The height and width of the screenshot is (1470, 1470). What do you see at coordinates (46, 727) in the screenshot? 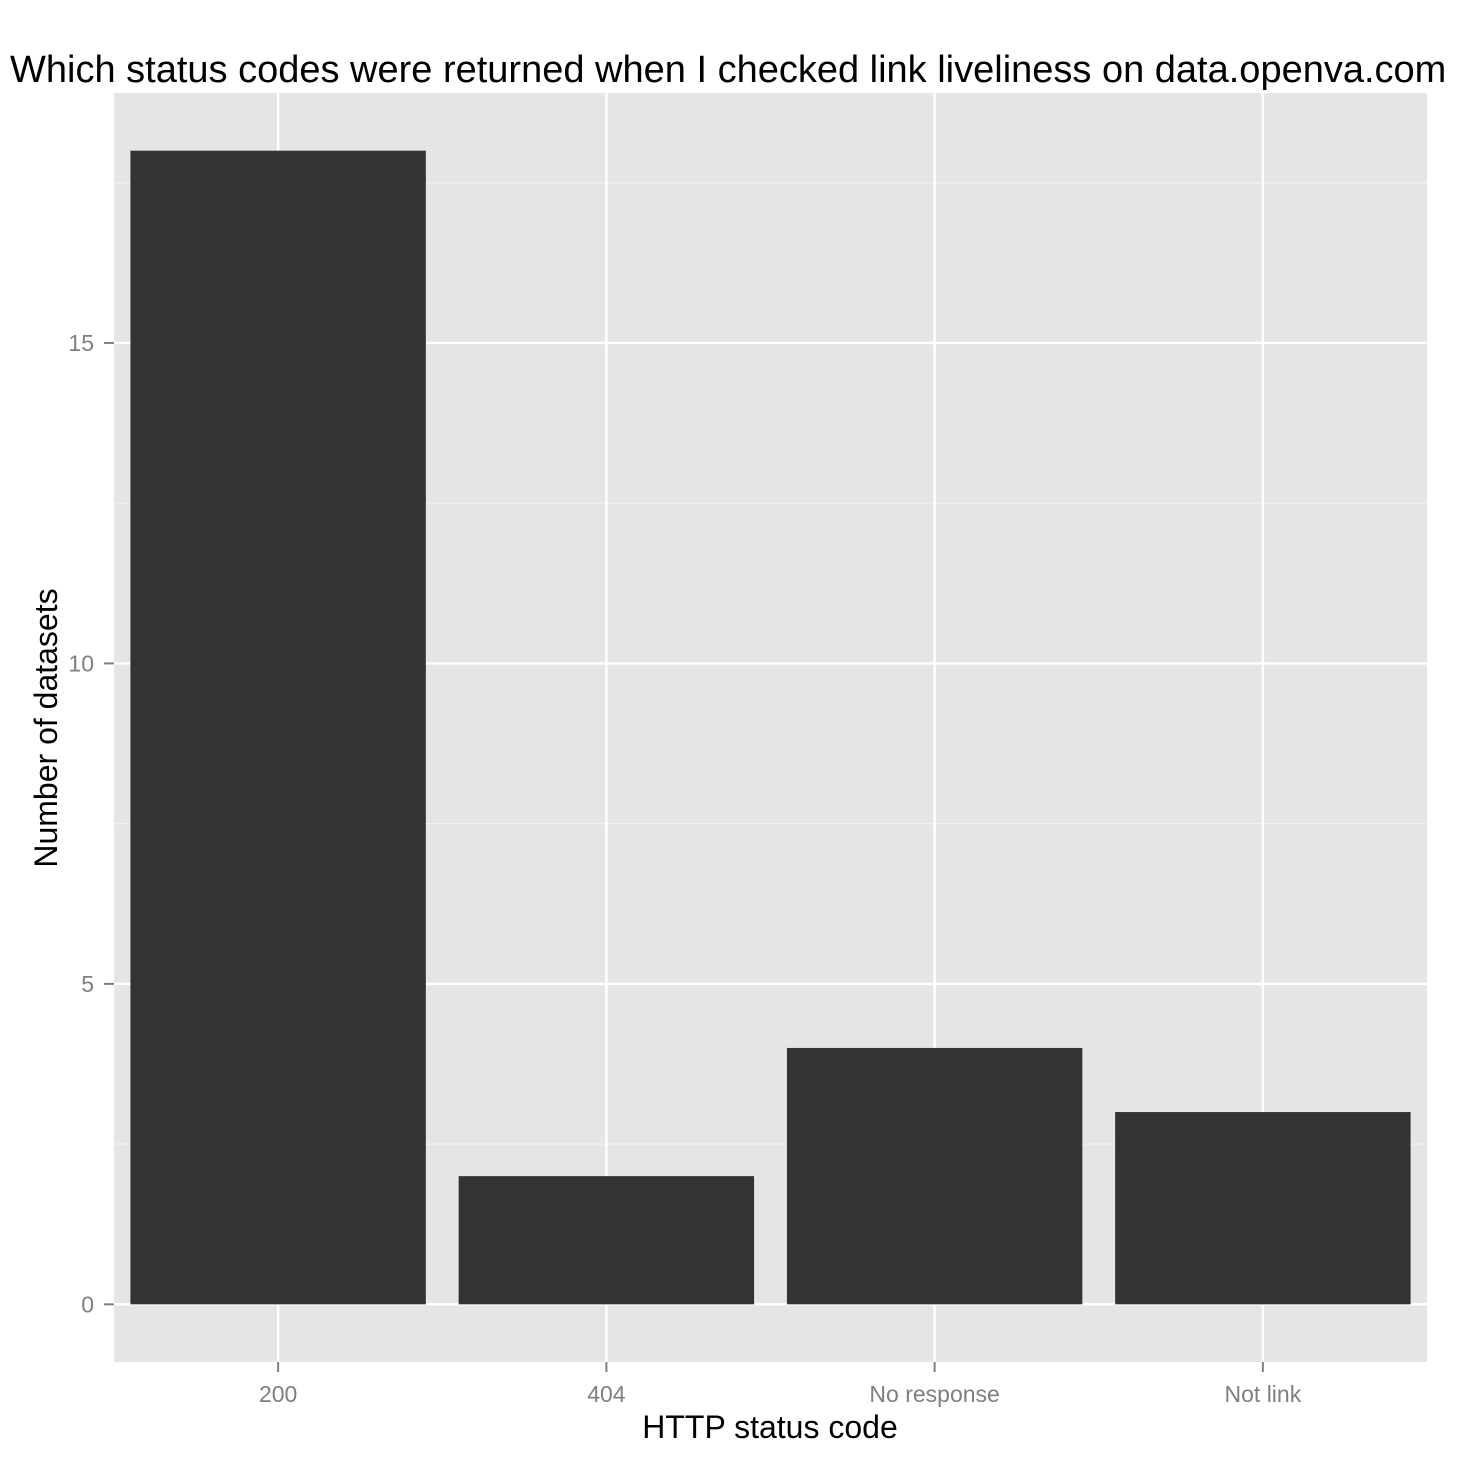
I see `y-axis-title: Number of datasets` at bounding box center [46, 727].